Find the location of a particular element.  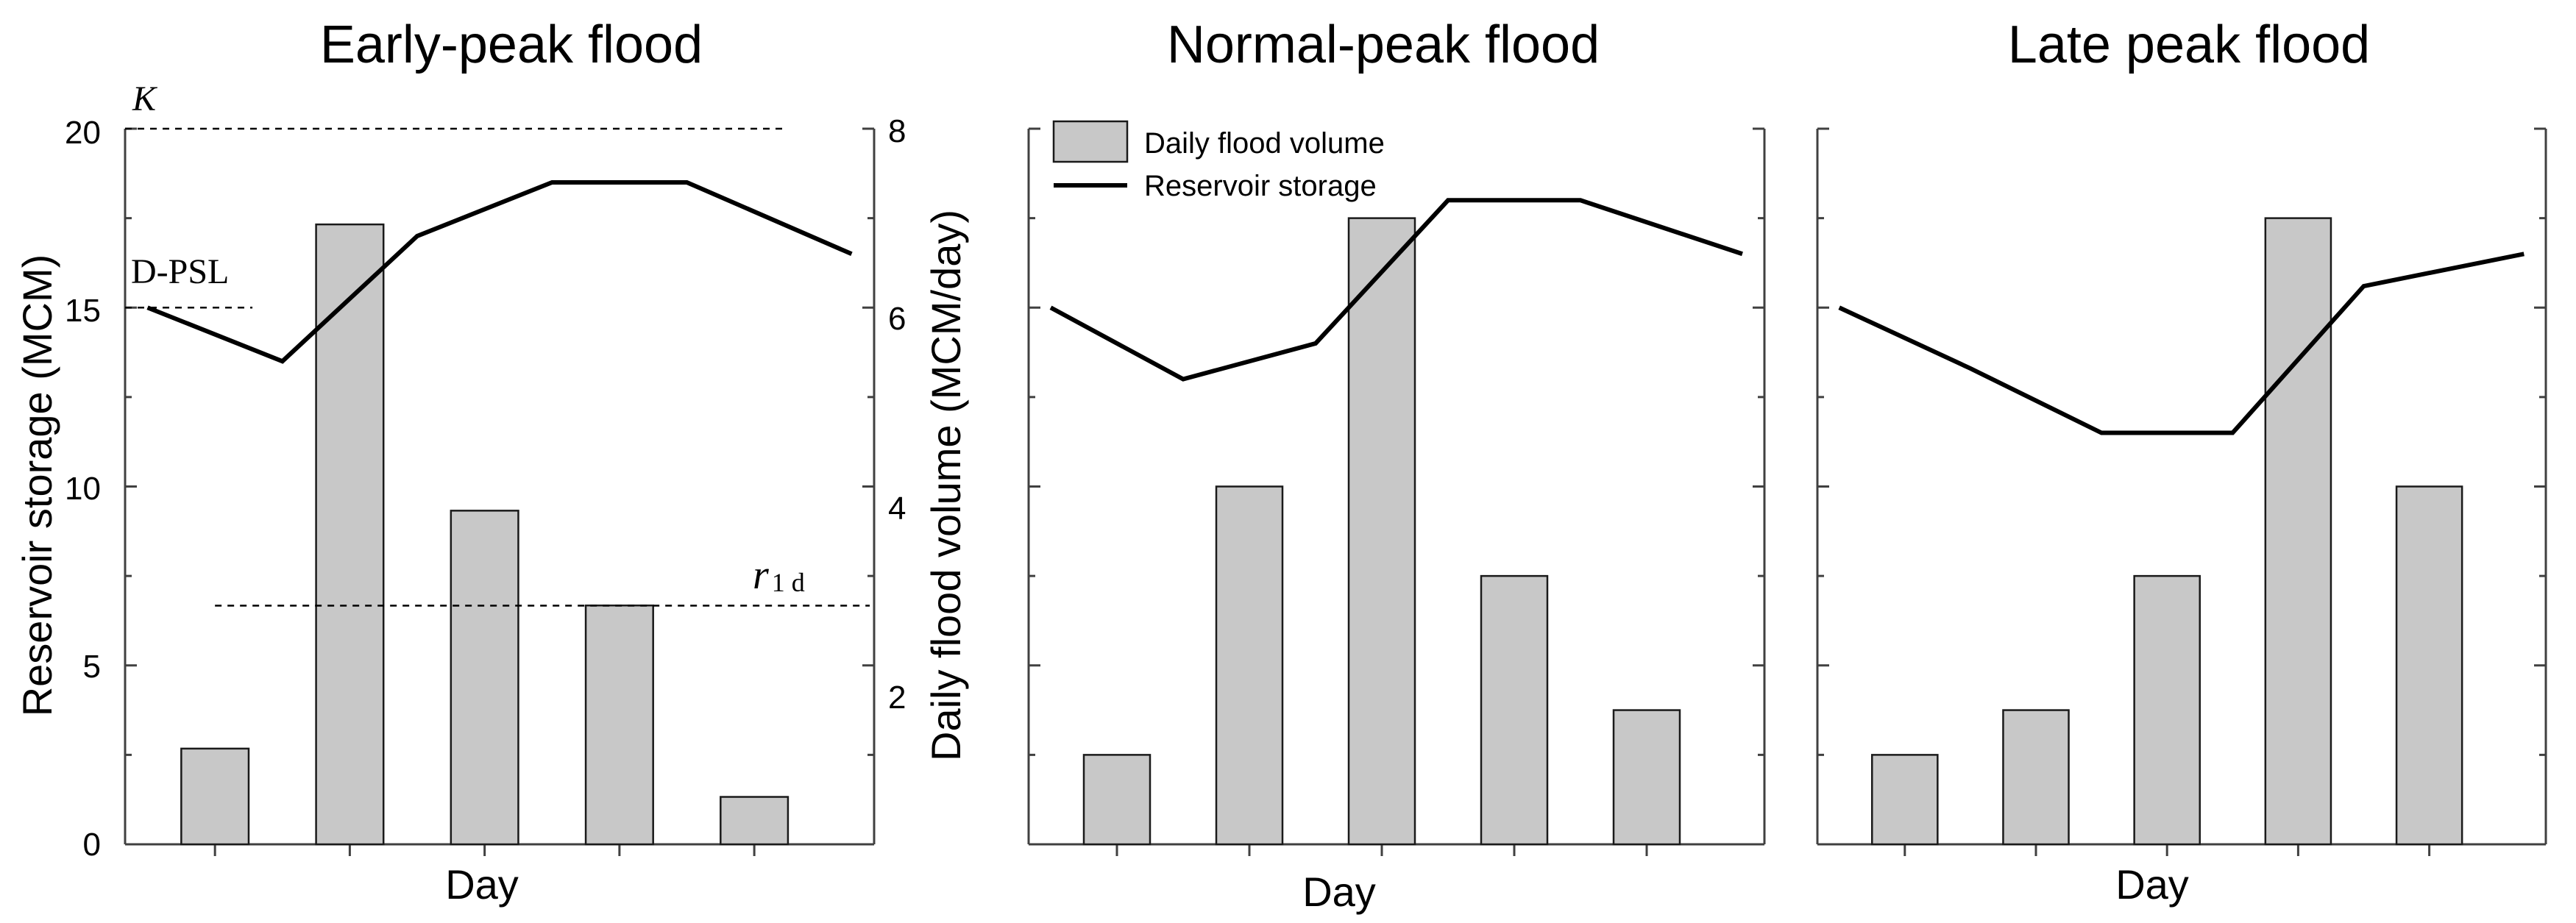

x-axis-title-early: Day is located at coordinates (482, 884).